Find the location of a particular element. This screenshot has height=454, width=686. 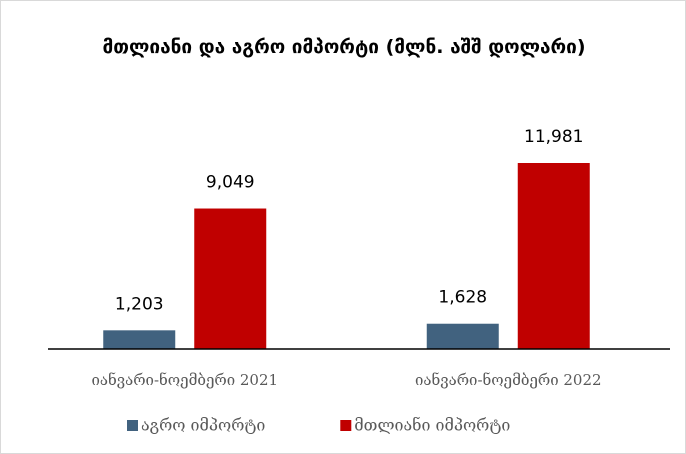

x-tick-label: იანვარი-ნოემბერი 2021 is located at coordinates (184, 380).